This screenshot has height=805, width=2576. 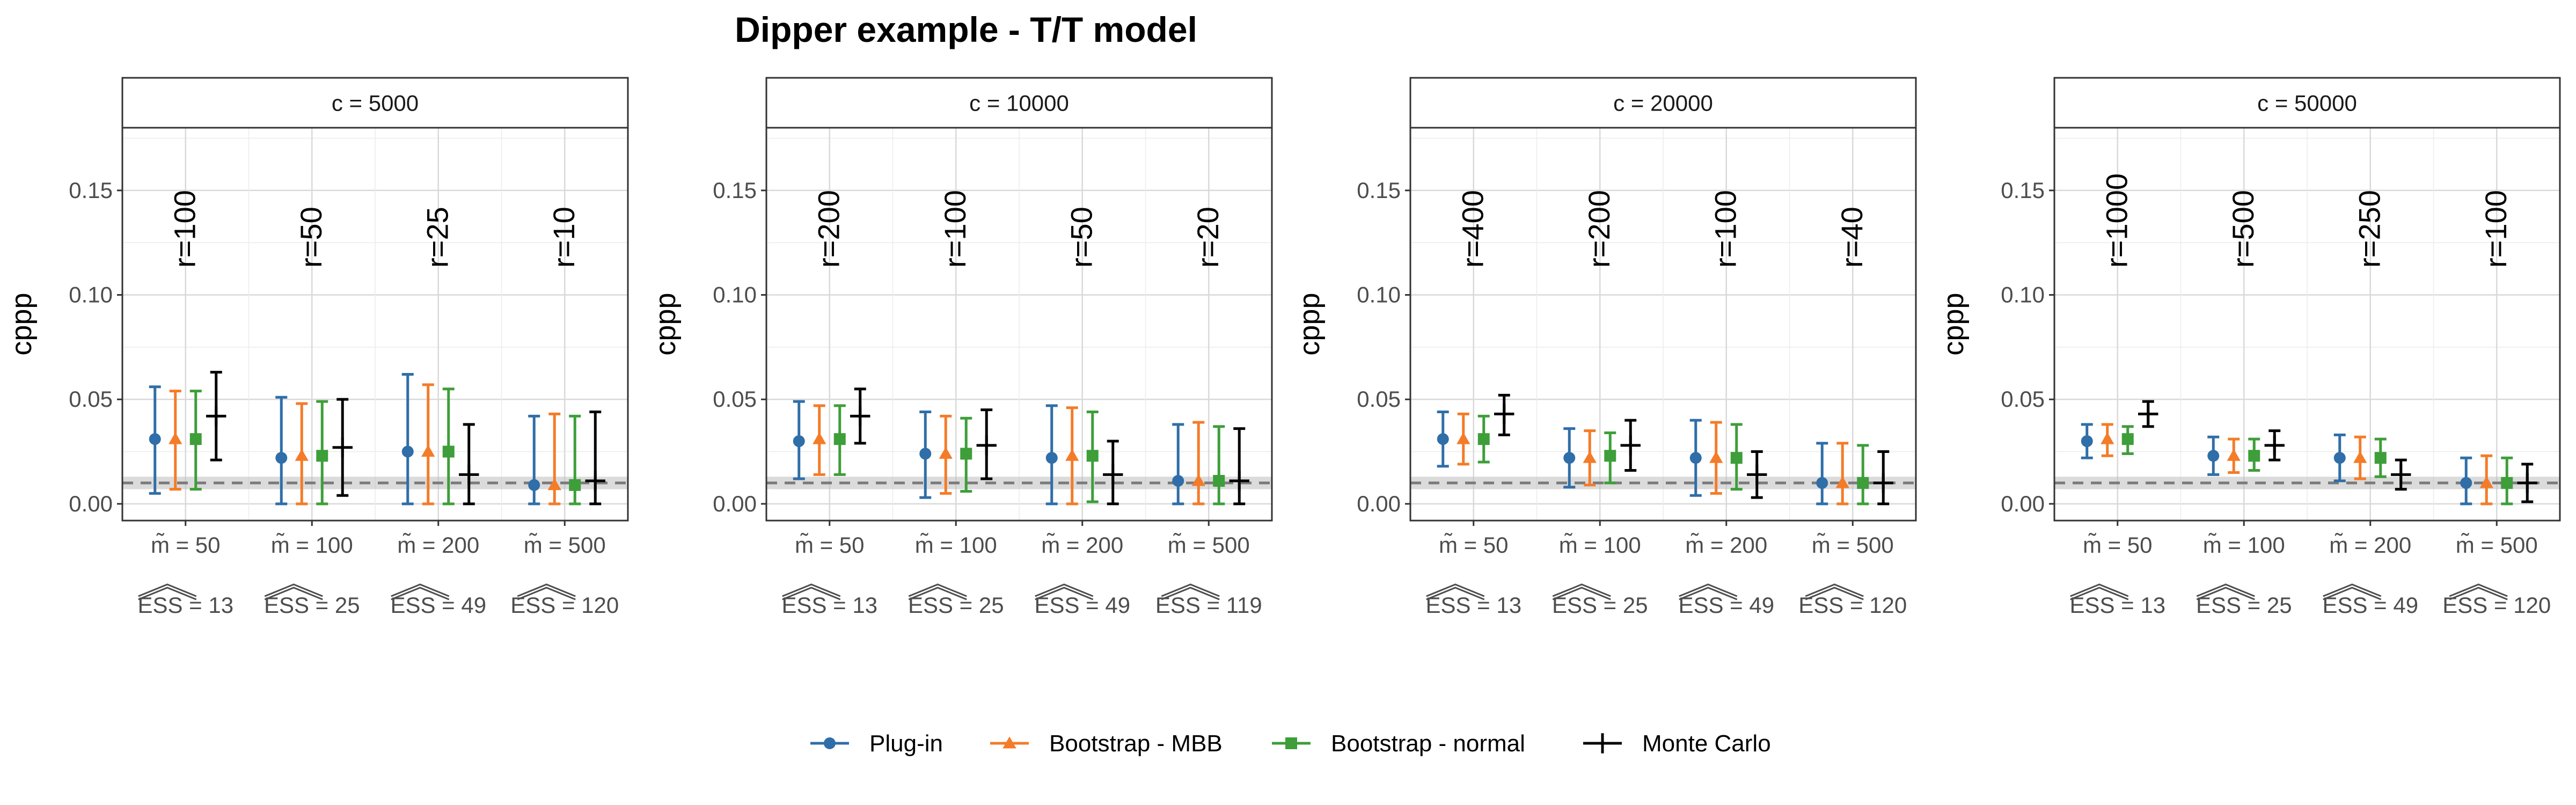 I want to click on ess-label: ESS = 25, so click(x=2244, y=605).